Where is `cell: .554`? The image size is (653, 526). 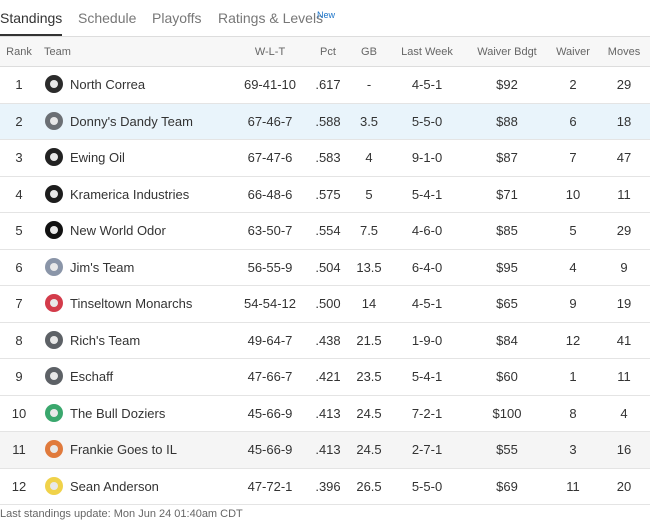
cell: .554 is located at coordinates (328, 230).